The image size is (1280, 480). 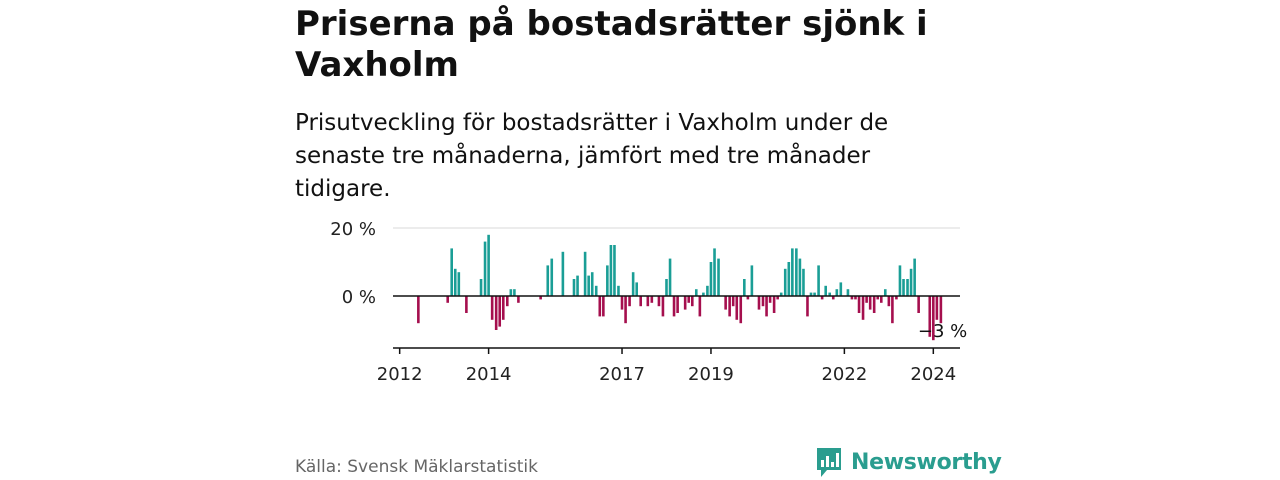 What do you see at coordinates (353, 229) in the screenshot?
I see `y-tick-label: 20 %` at bounding box center [353, 229].